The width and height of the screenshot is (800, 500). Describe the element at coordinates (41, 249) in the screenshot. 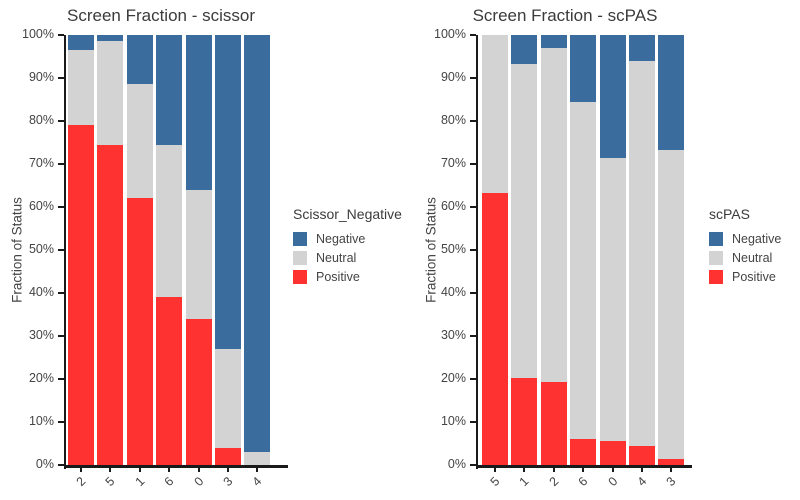

I see `y-tick-label: 50%` at that location.